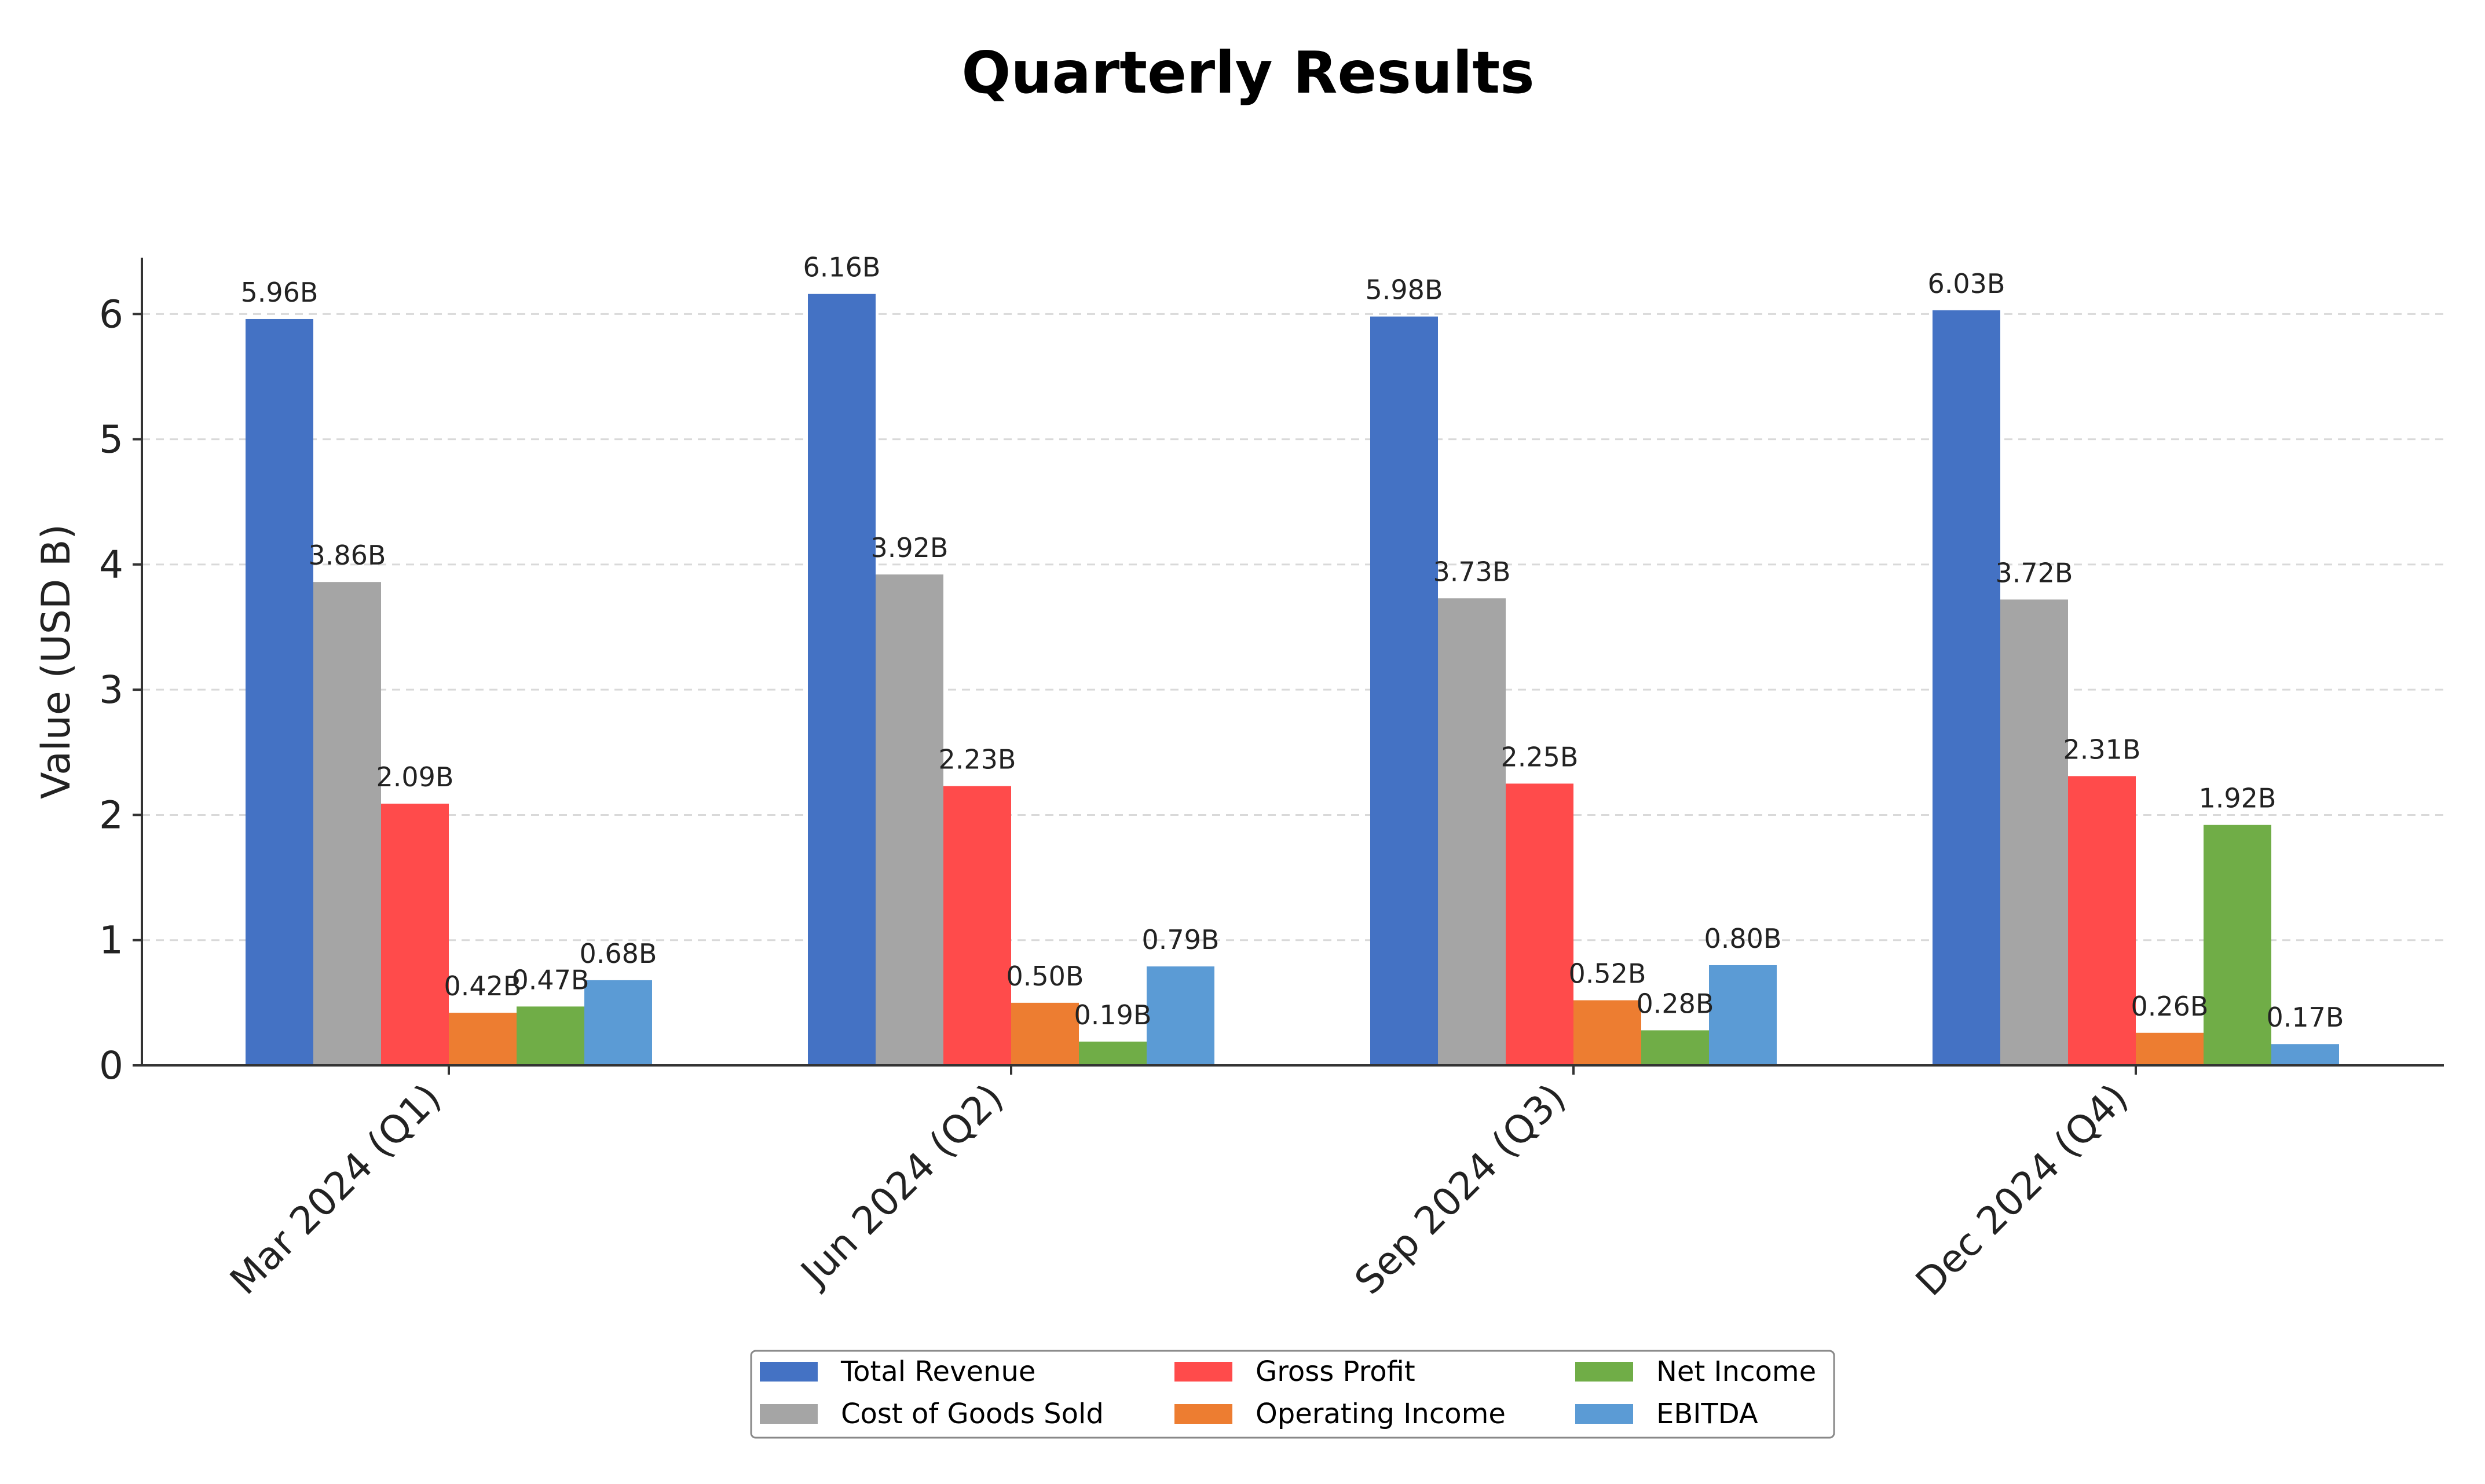  I want to click on data-label: 0.42B, so click(483, 986).